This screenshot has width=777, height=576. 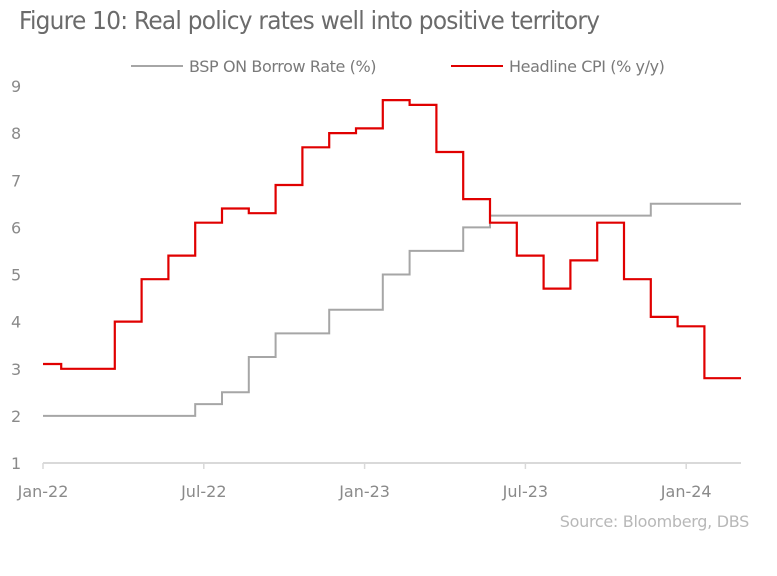 I want to click on x-axis: Jan-22 Jul-22 Jan-23 Jul-23 Jan-24, so click(x=379, y=481).